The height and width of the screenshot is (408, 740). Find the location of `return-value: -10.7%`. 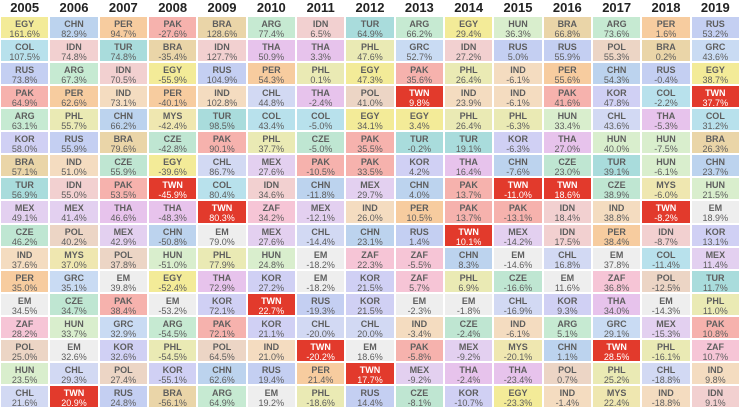

return-value: -10.7% is located at coordinates (468, 402).